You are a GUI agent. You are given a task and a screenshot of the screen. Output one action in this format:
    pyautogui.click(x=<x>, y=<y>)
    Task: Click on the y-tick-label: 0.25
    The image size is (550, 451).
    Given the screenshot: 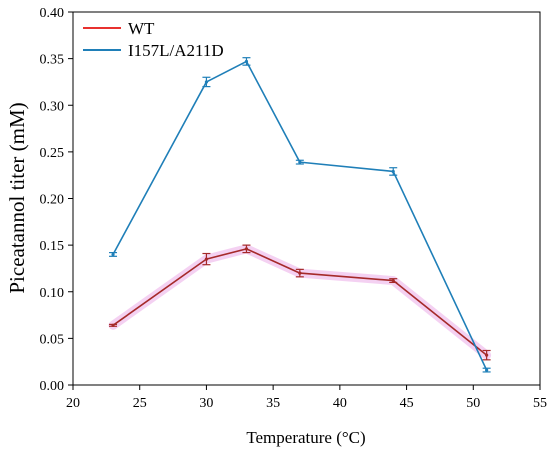 What is the action you would take?
    pyautogui.click(x=52, y=153)
    